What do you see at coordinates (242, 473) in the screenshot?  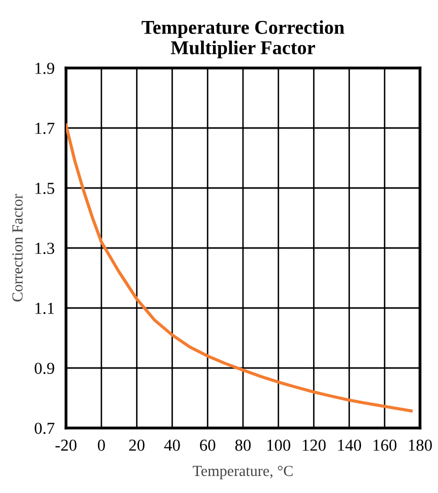 I see `x-axis-title: Temperature, °C` at bounding box center [242, 473].